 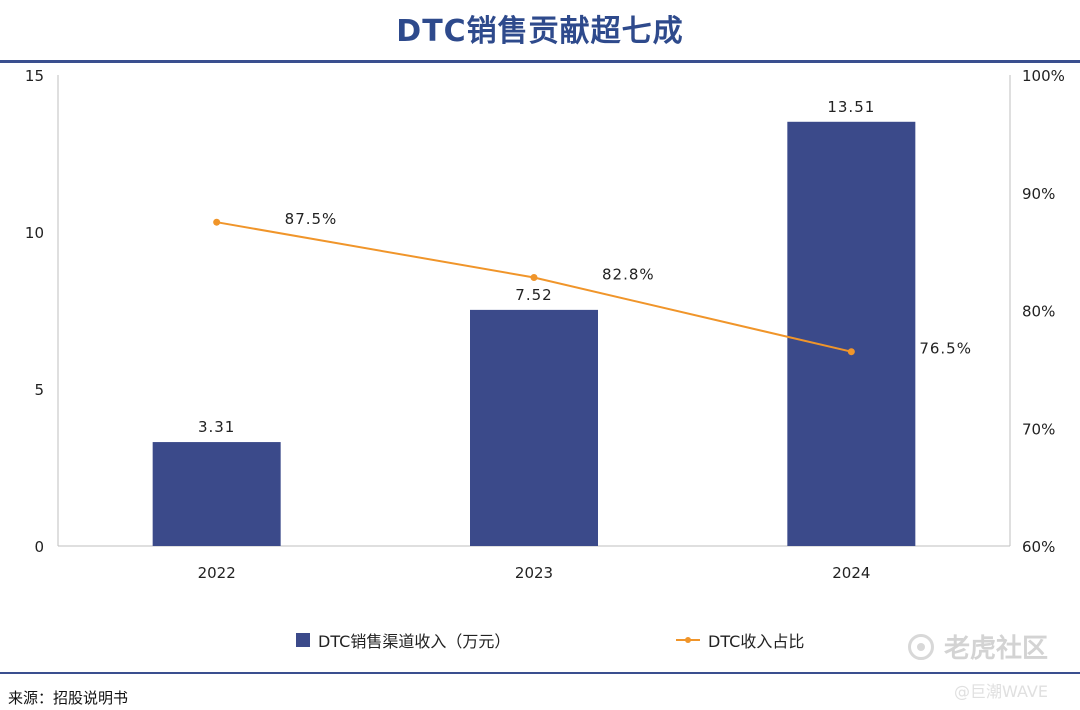 I want to click on watermark-main-text: 老虎社区, so click(x=996, y=649).